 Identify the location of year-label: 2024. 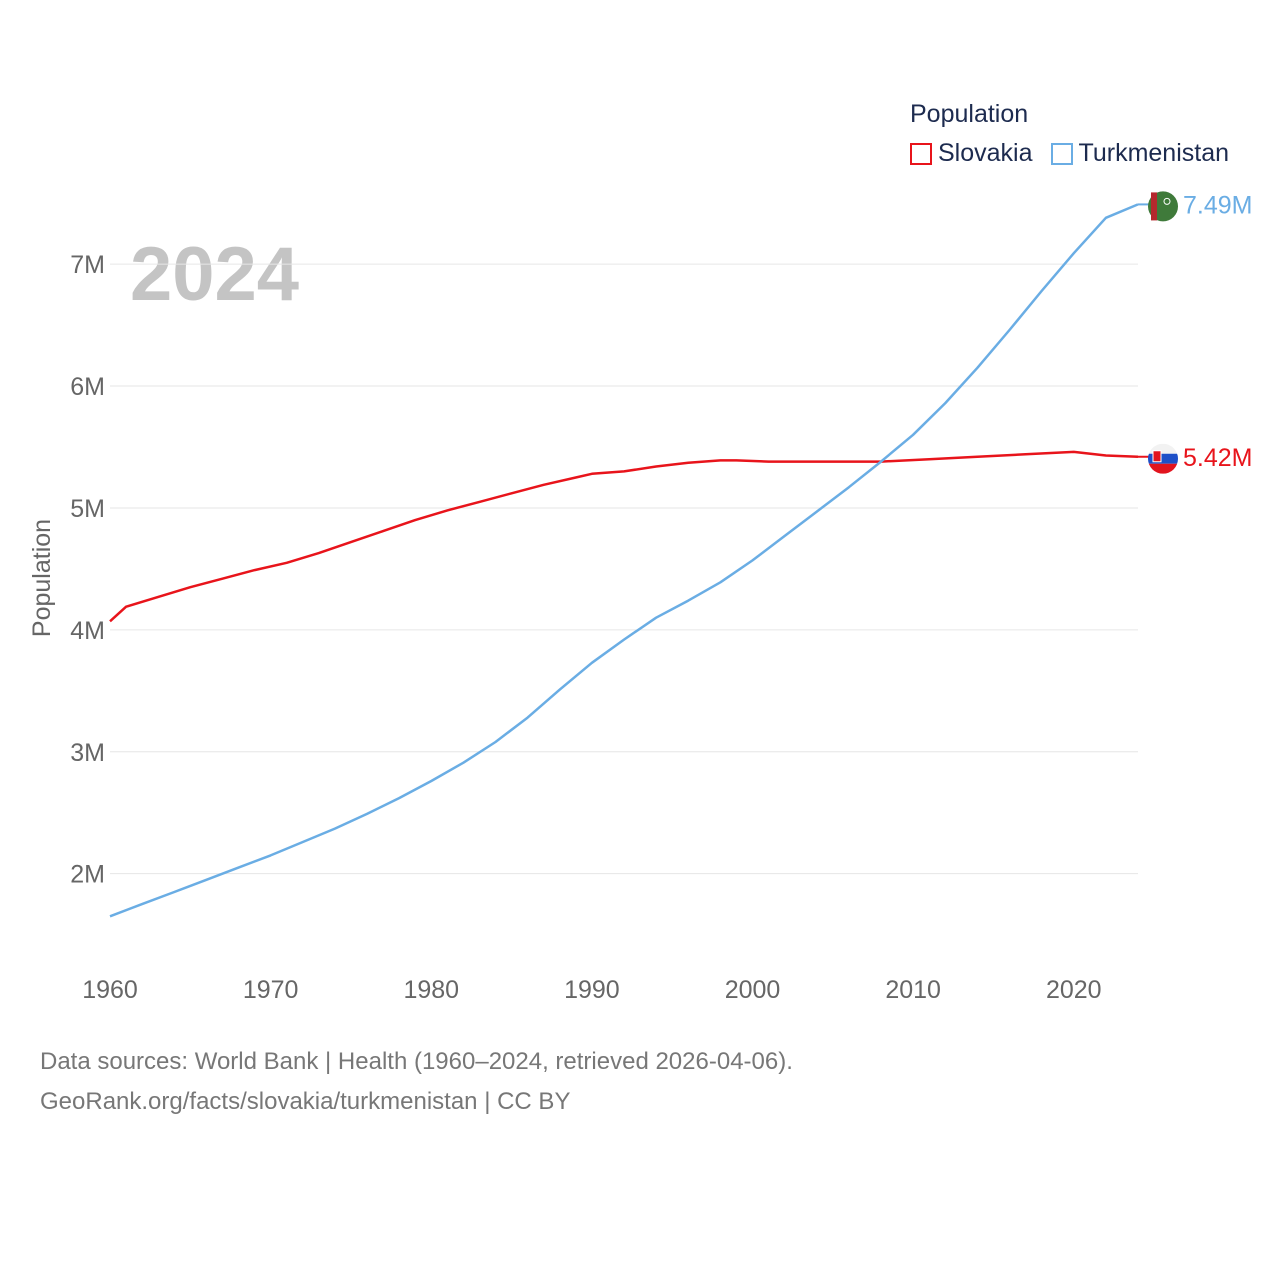
(214, 274).